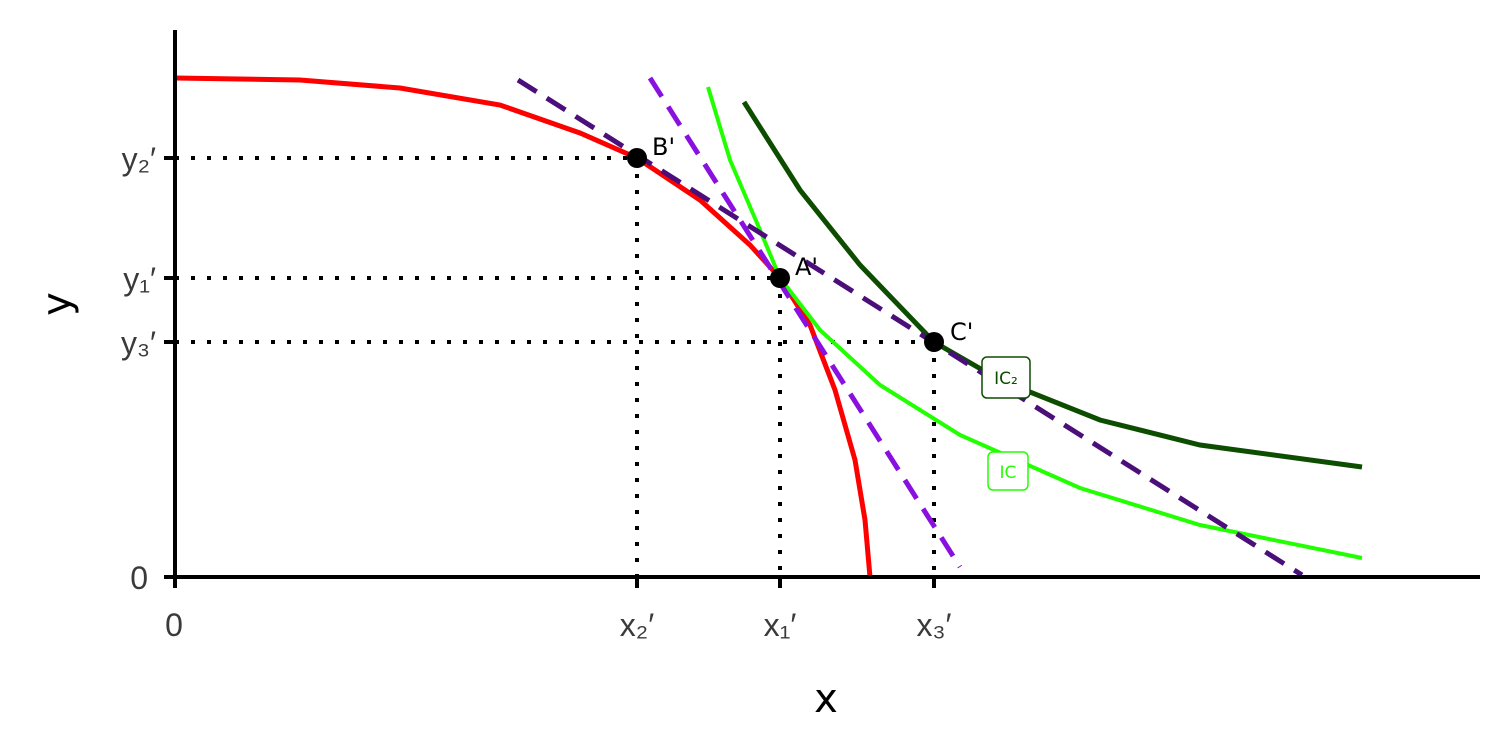 This screenshot has width=1512, height=756. I want to click on y-tick-label: y₁′, so click(139, 279).